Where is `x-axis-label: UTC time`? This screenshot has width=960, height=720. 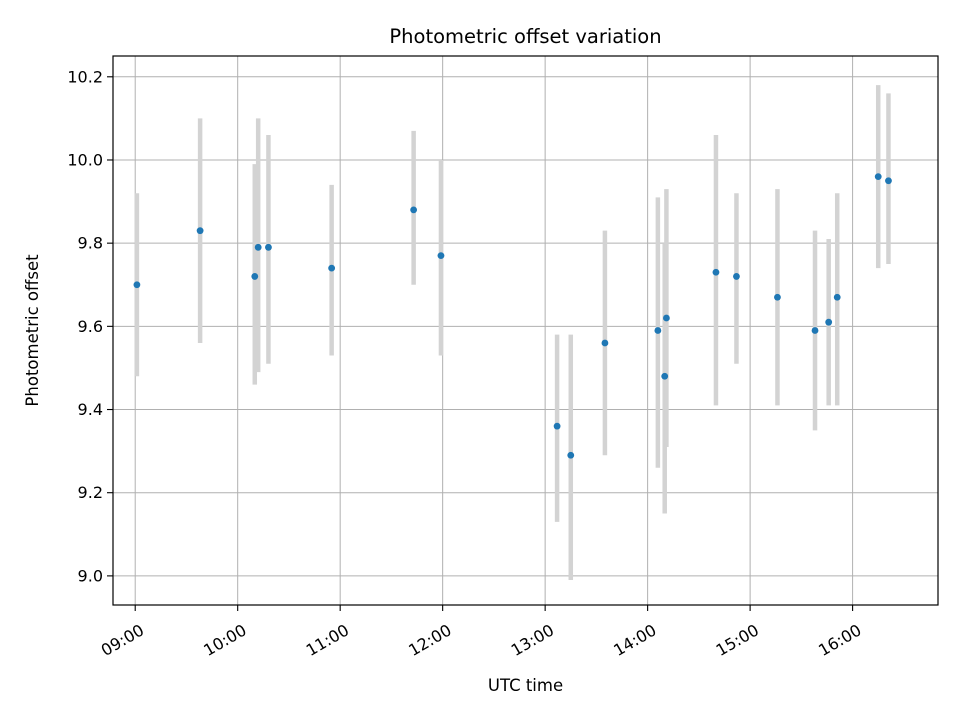 x-axis-label: UTC time is located at coordinates (525, 685).